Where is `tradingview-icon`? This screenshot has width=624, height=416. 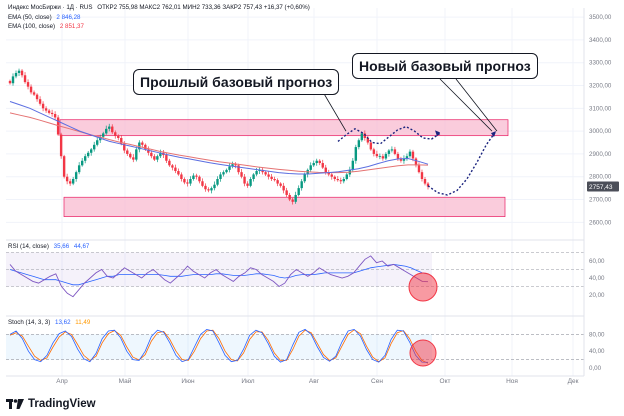 tradingview-icon is located at coordinates (15, 404).